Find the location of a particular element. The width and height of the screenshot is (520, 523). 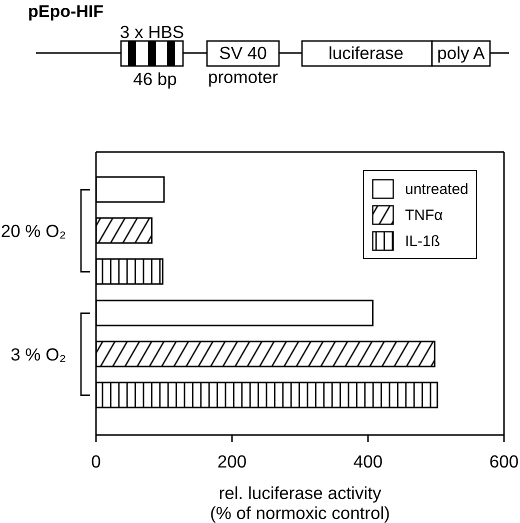

y-tick-label: 3 % O₂ is located at coordinates (38, 354).